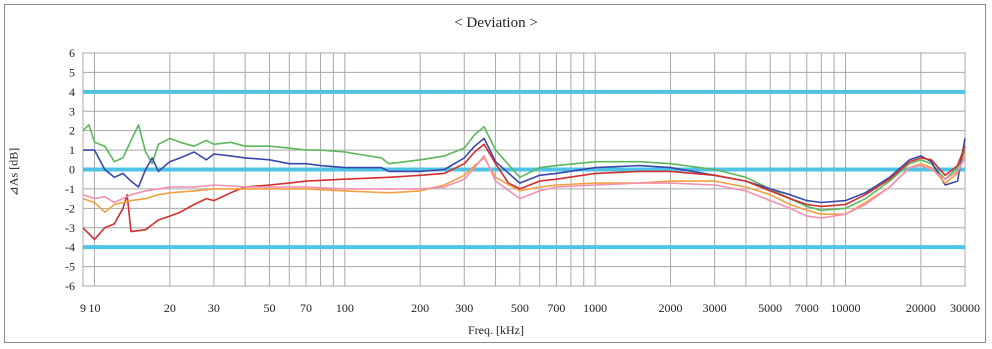  Describe the element at coordinates (715, 308) in the screenshot. I see `x-tick-label: 3000` at that location.